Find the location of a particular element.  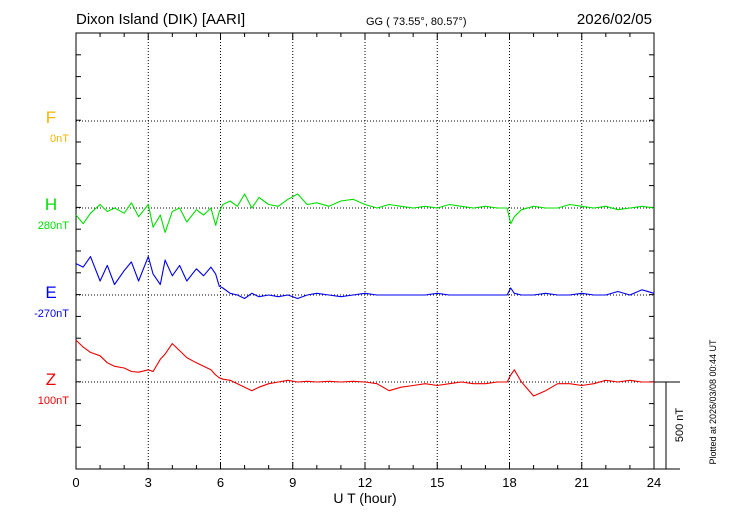

x-tick-label: 15 is located at coordinates (437, 482).